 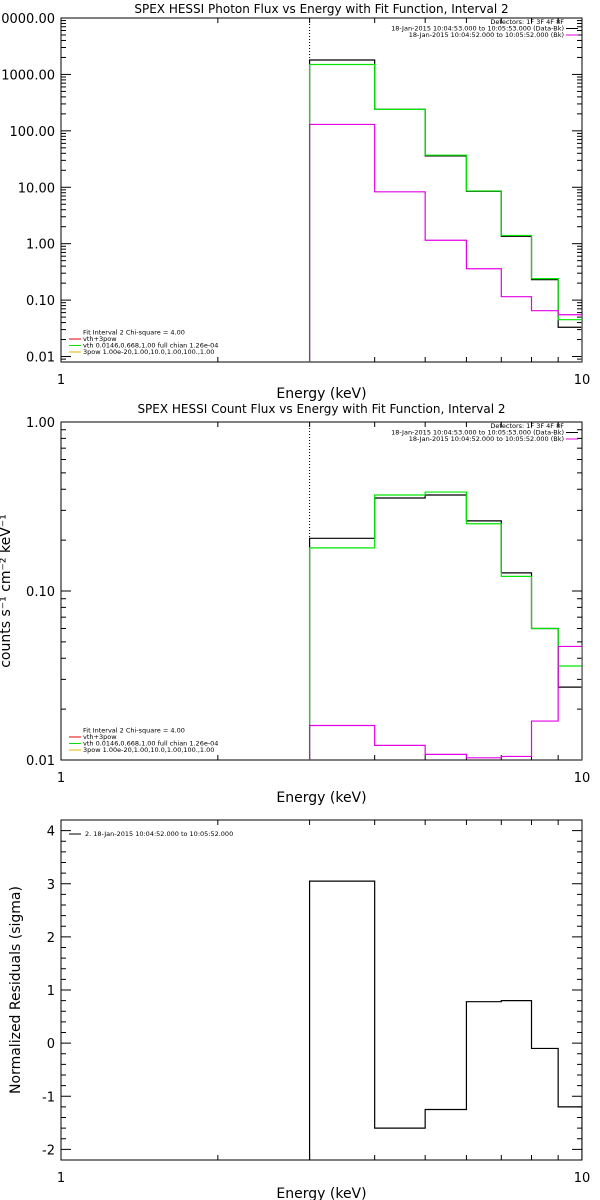 I want to click on y-tick-label: 10.00, so click(x=36, y=188).